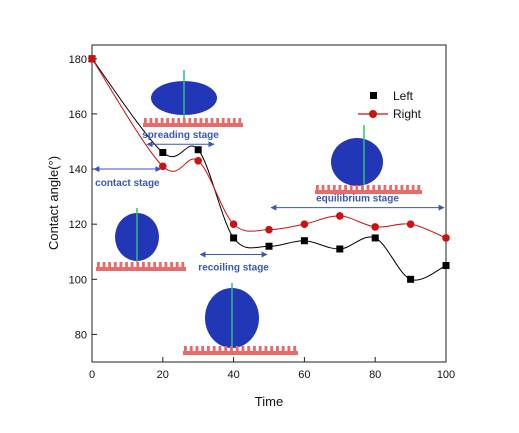  I want to click on legend: Left Right, so click(390, 105).